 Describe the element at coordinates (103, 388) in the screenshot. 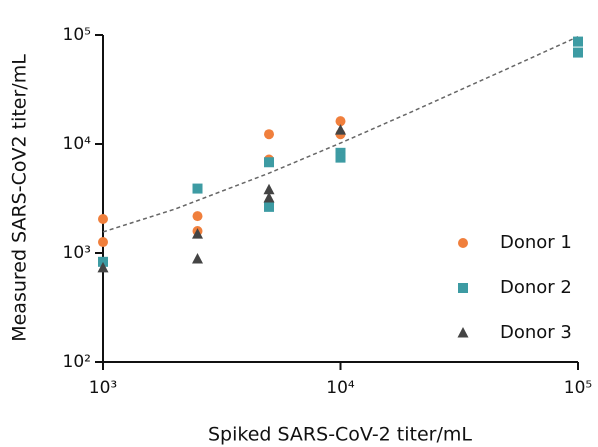

I see `x-tick-label: 10³` at that location.